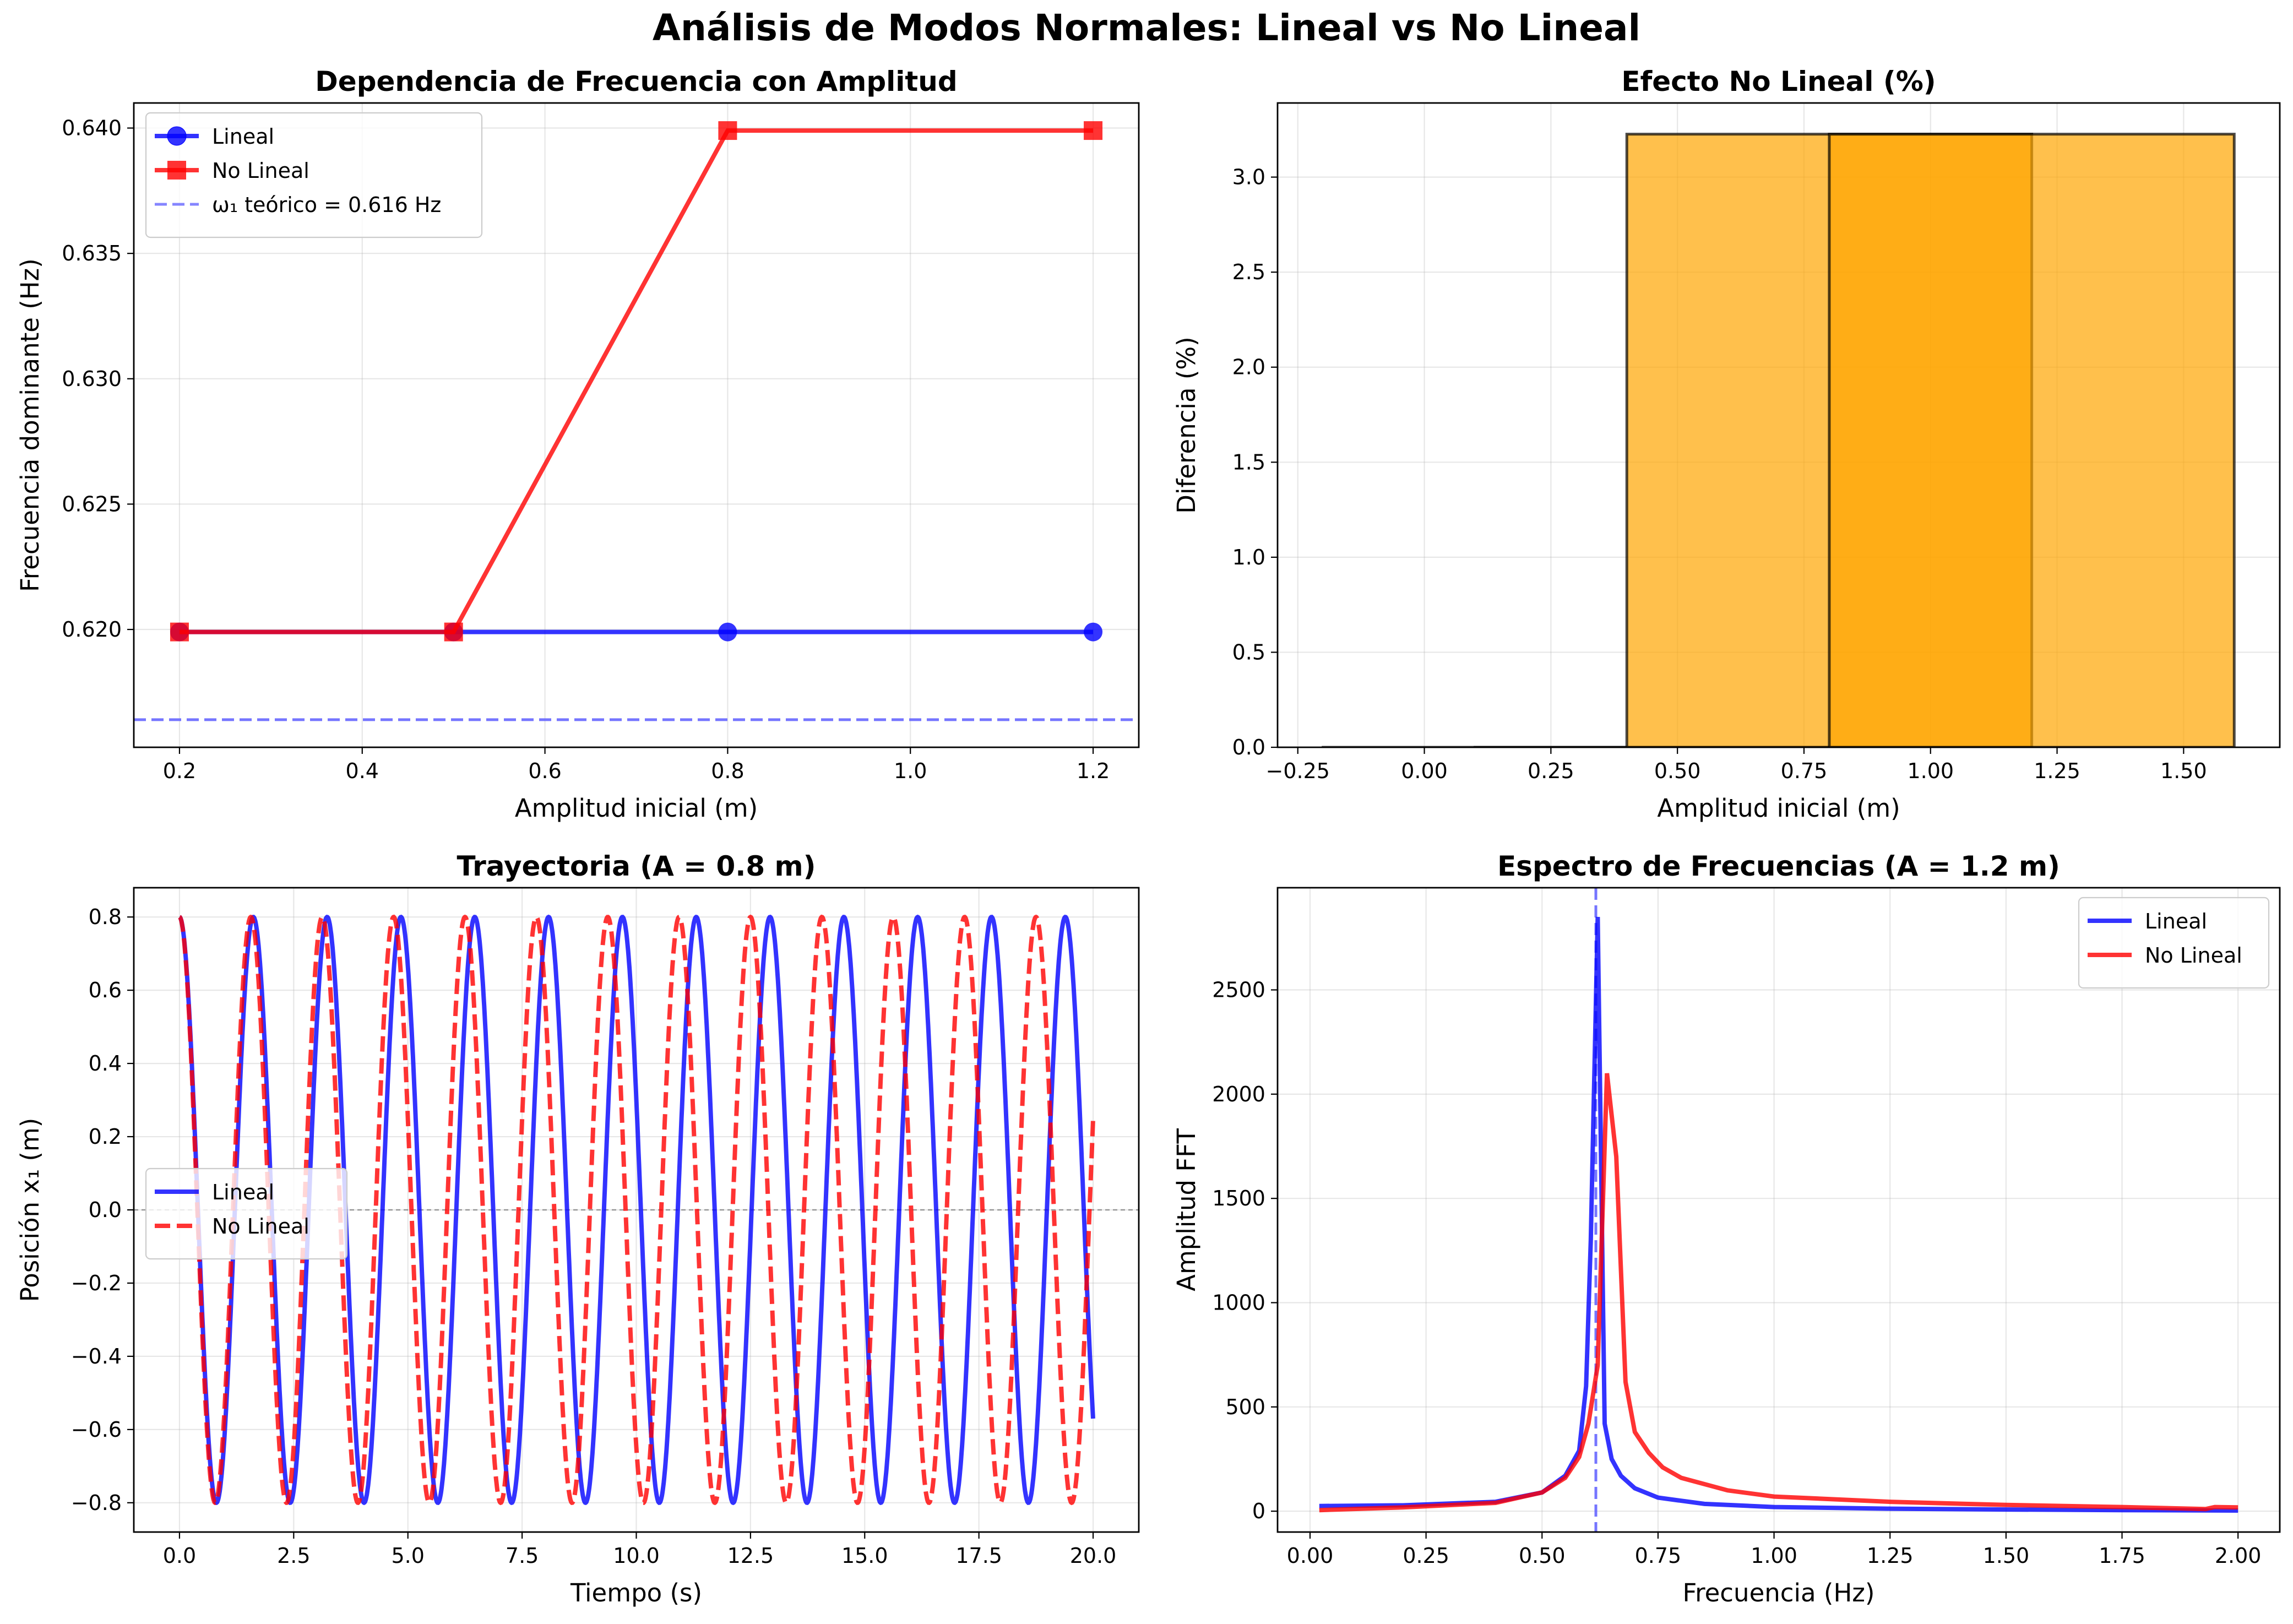 The width and height of the screenshot is (2293, 1624). I want to click on y-tick-label: 0.630, so click(92, 379).